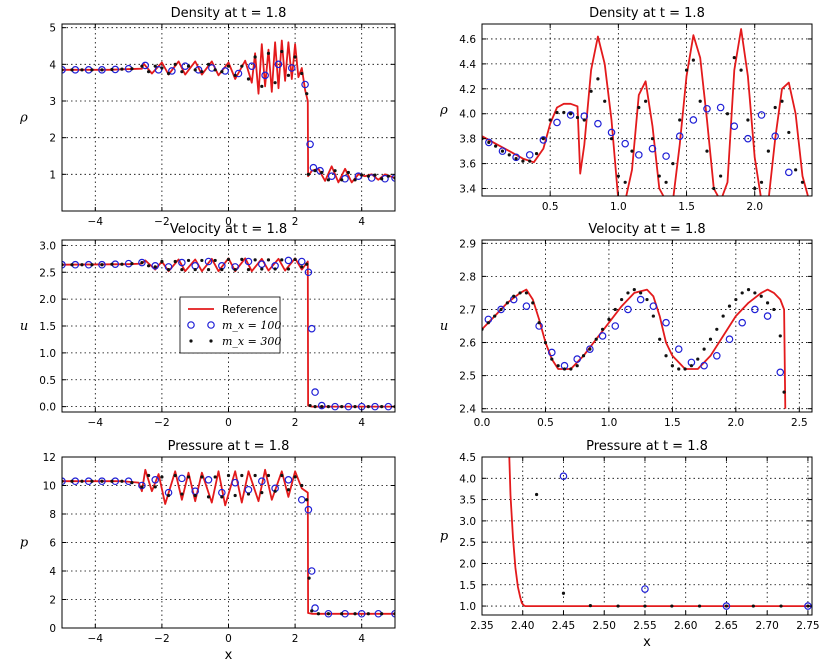 This screenshot has height=666, width=831. I want to click on y-axis-label: ρ, so click(23, 118).